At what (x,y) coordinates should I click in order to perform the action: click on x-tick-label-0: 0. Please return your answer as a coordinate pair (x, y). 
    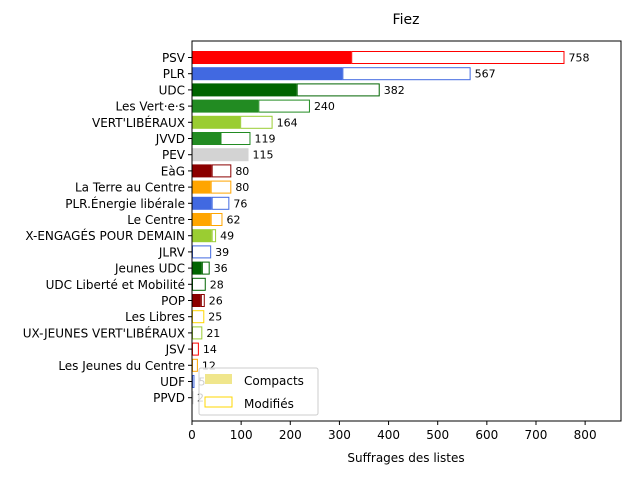
    Looking at the image, I should click on (192, 435).